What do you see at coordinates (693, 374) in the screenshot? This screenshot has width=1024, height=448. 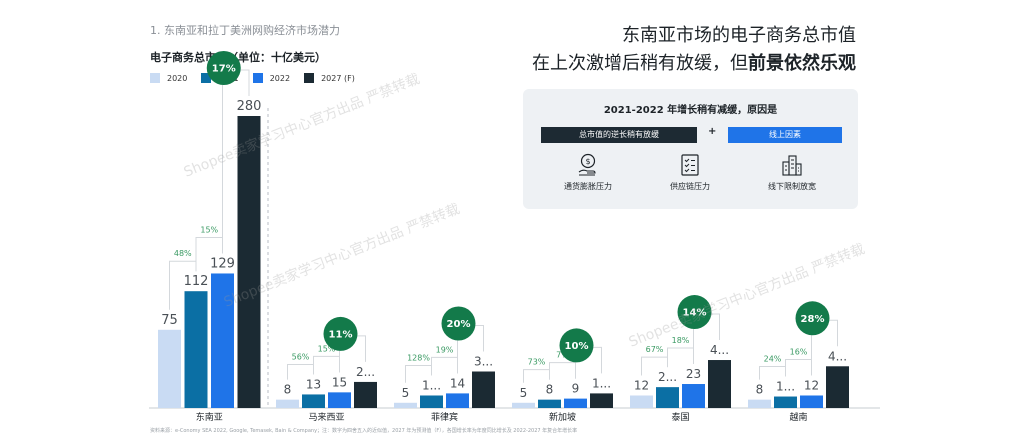 I see `bar-value-label-4-2: 23` at bounding box center [693, 374].